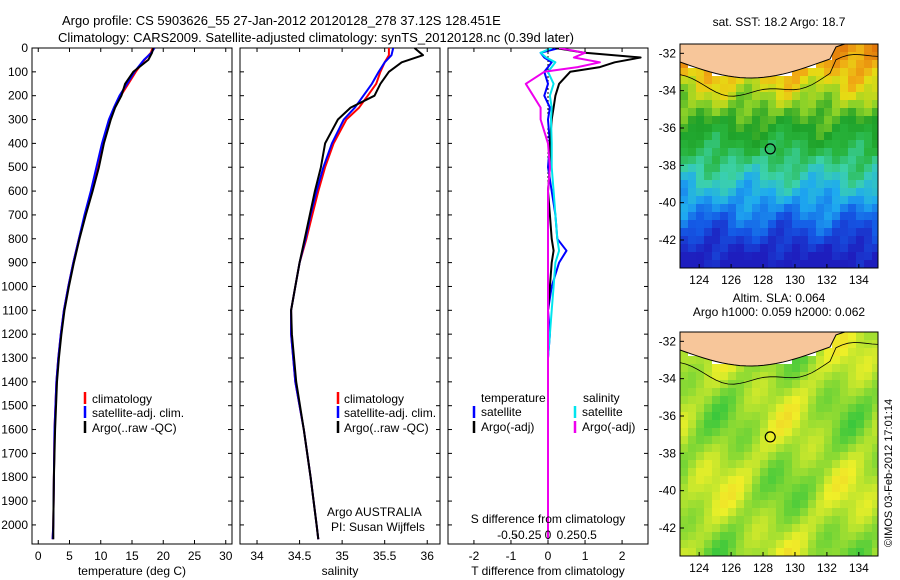 Image resolution: width=900 pixels, height=580 pixels. I want to click on temperature-xtick-label: 0, so click(38, 556).